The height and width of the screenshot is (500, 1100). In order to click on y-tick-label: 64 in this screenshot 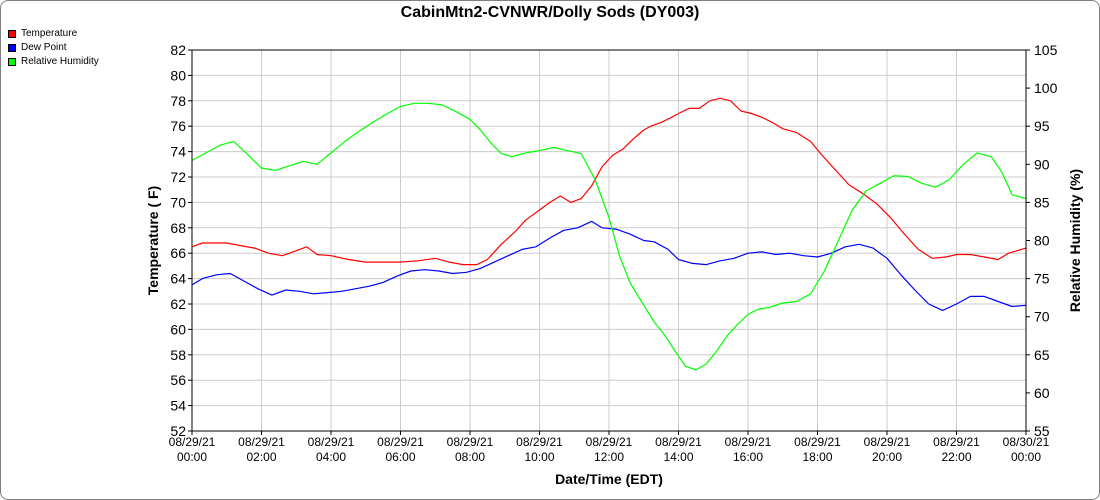, I will do `click(178, 279)`.